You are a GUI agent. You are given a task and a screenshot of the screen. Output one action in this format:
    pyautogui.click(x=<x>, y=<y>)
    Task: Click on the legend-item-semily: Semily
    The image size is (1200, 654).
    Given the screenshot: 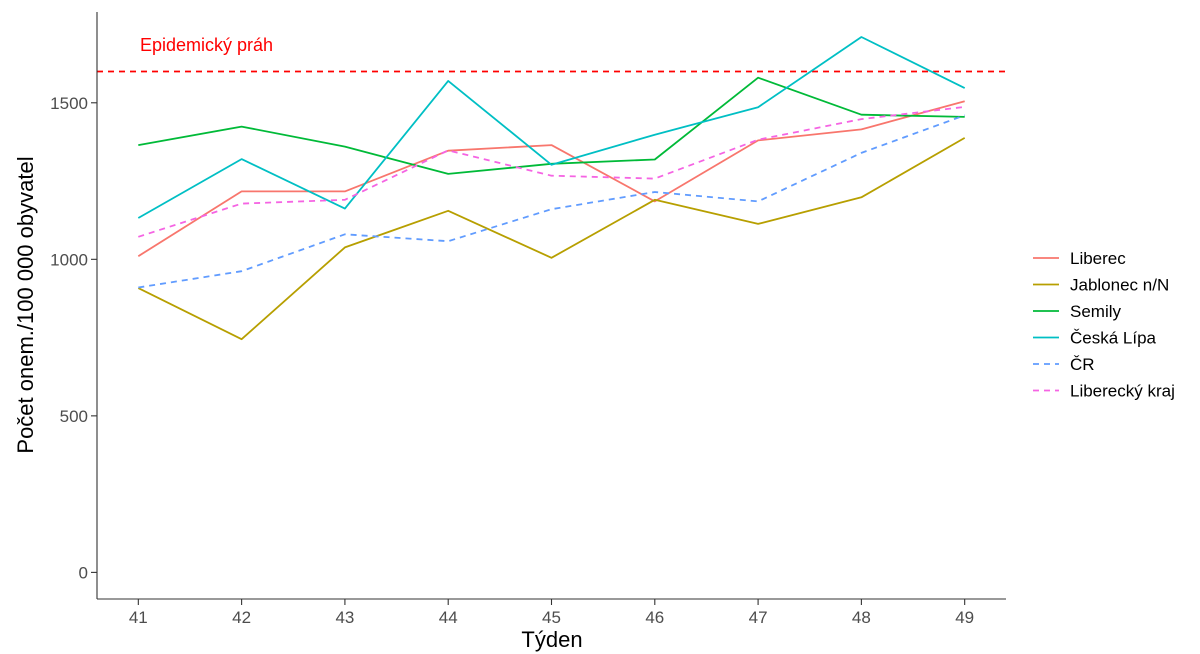 What is the action you would take?
    pyautogui.click(x=1077, y=311)
    